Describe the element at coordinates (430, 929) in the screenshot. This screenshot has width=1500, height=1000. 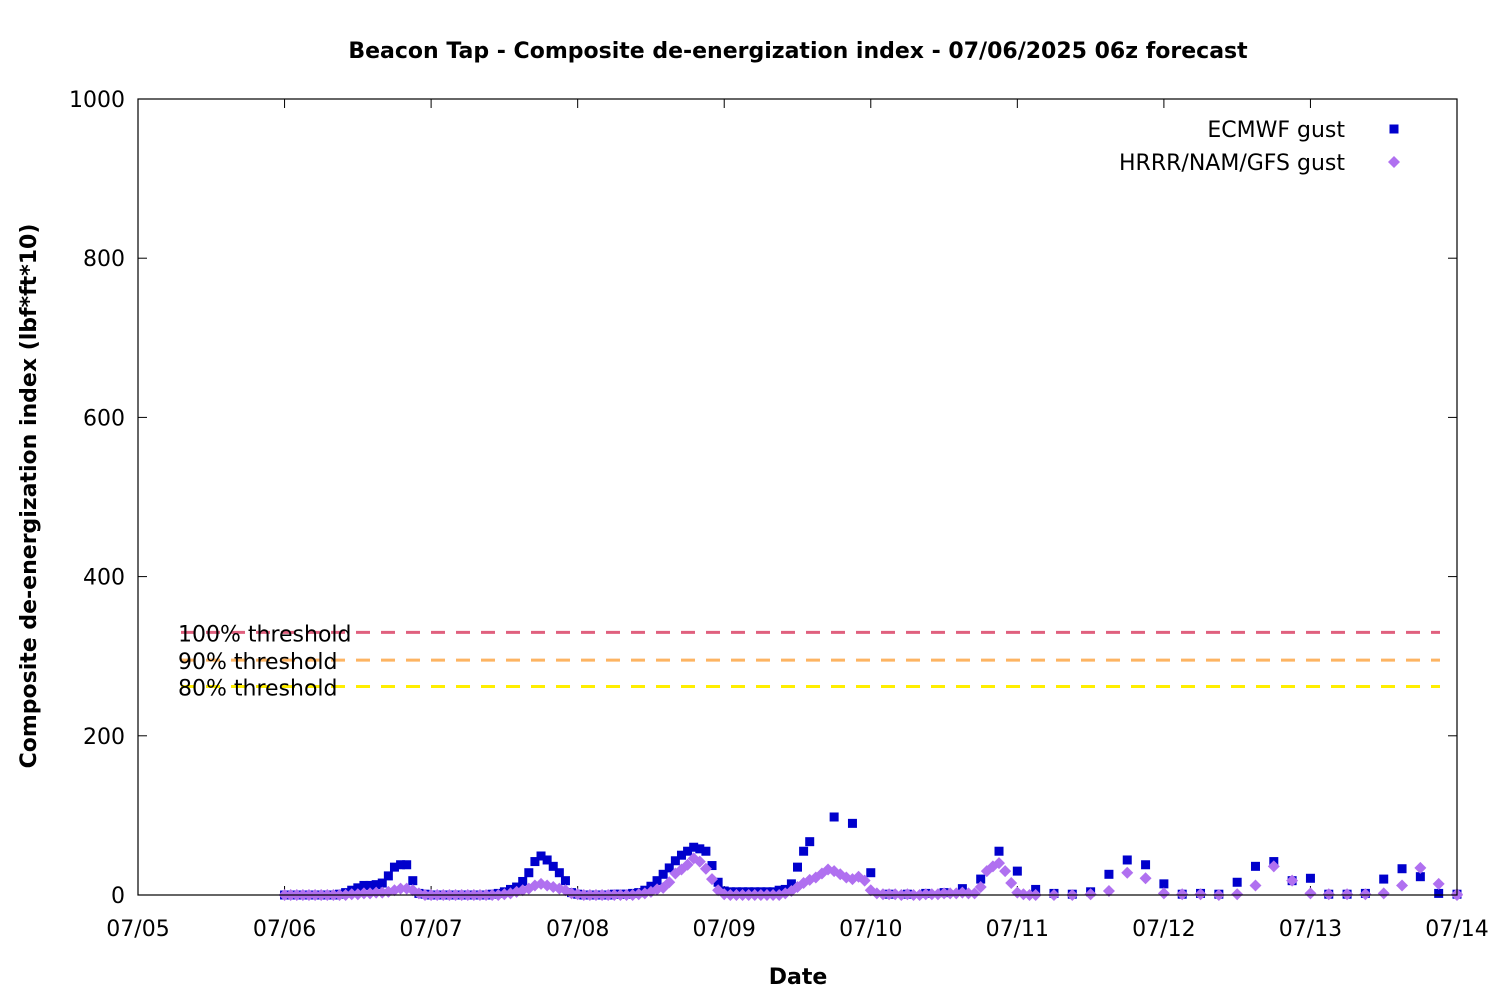
I see `x-tick-label: 07/07` at that location.